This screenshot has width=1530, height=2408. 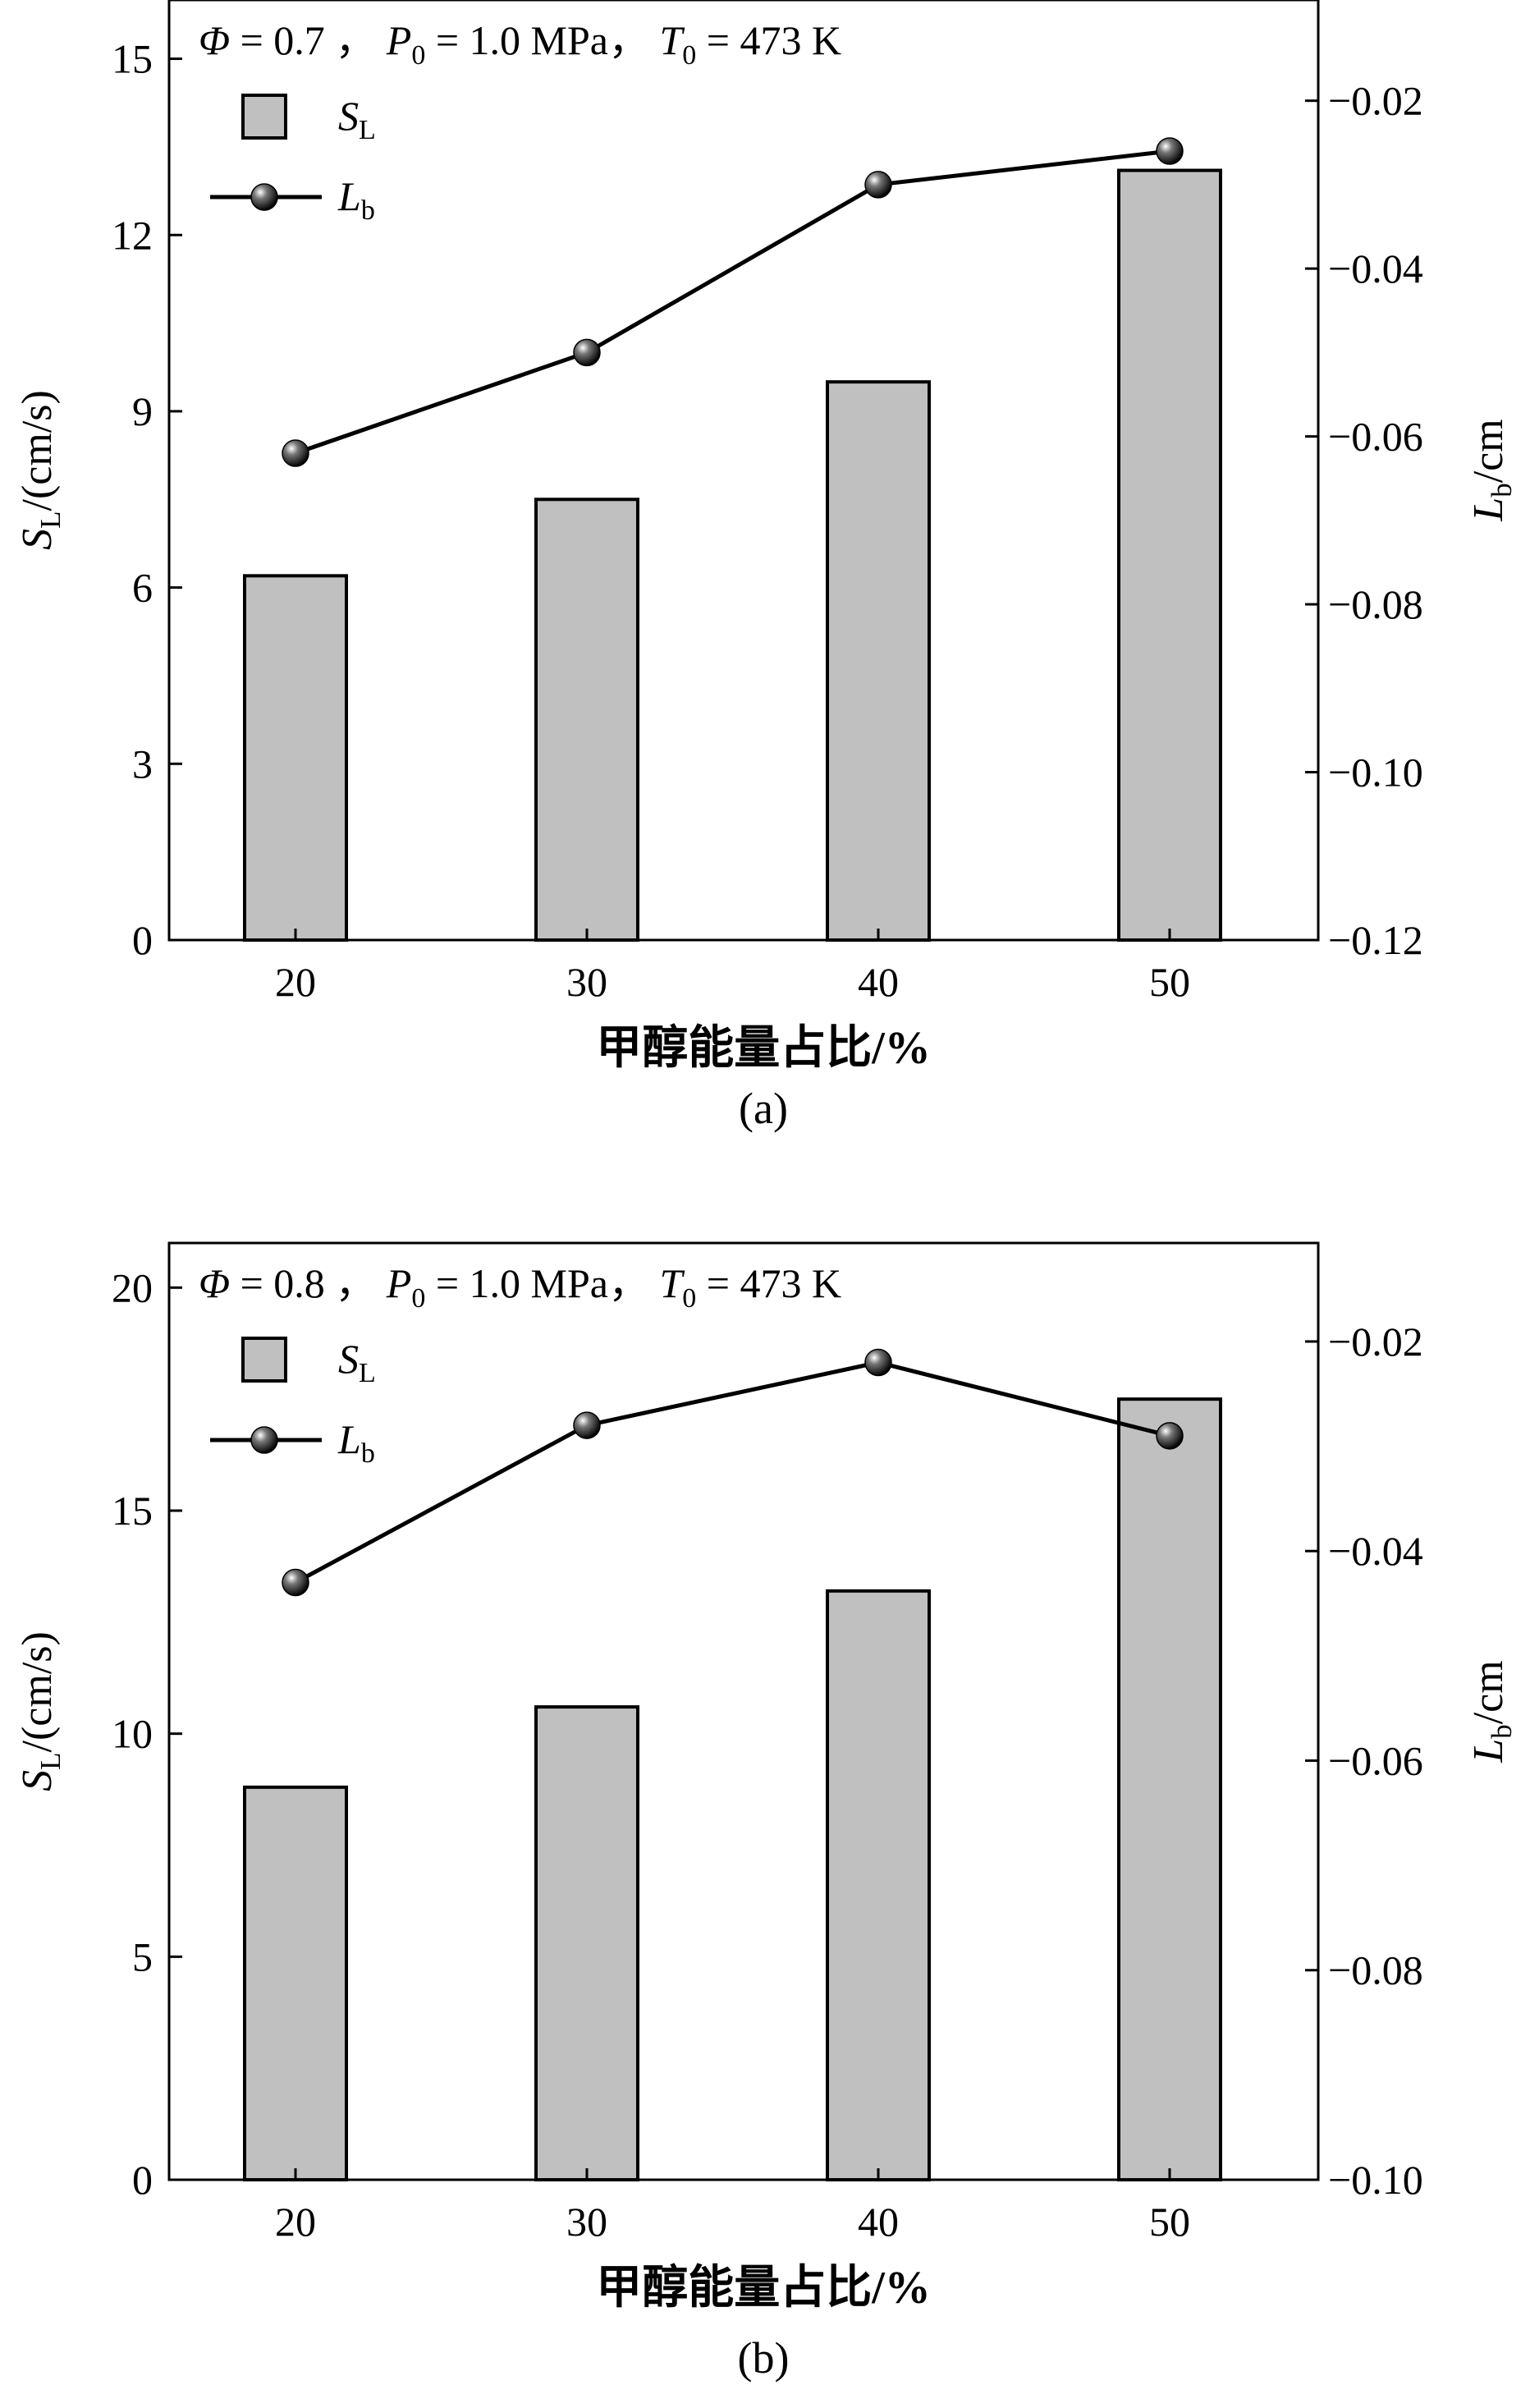 I want to click on left-tick-label: 12, so click(x=132, y=235).